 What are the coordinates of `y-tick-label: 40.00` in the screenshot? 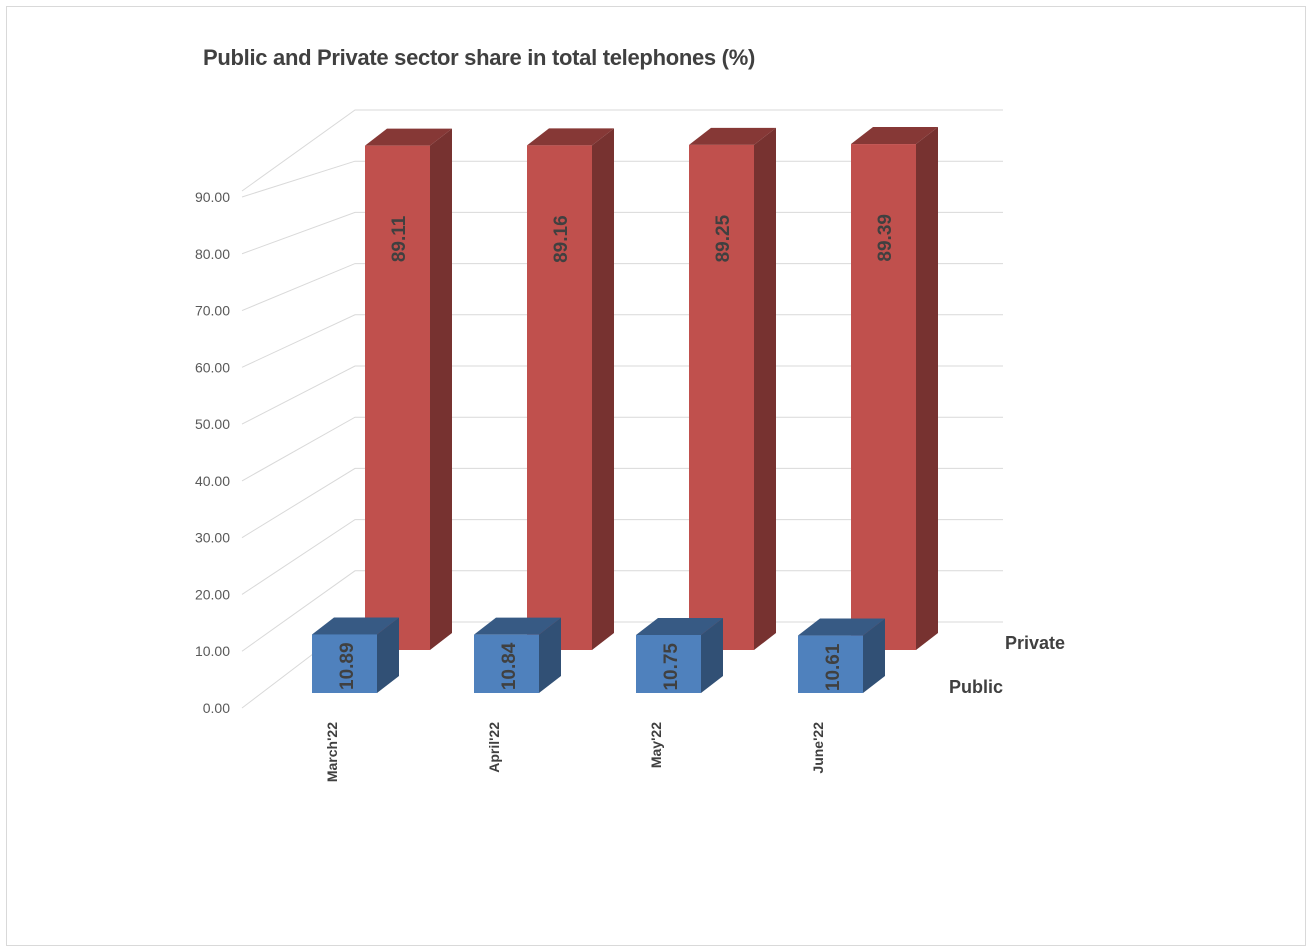 It's located at (212, 481).